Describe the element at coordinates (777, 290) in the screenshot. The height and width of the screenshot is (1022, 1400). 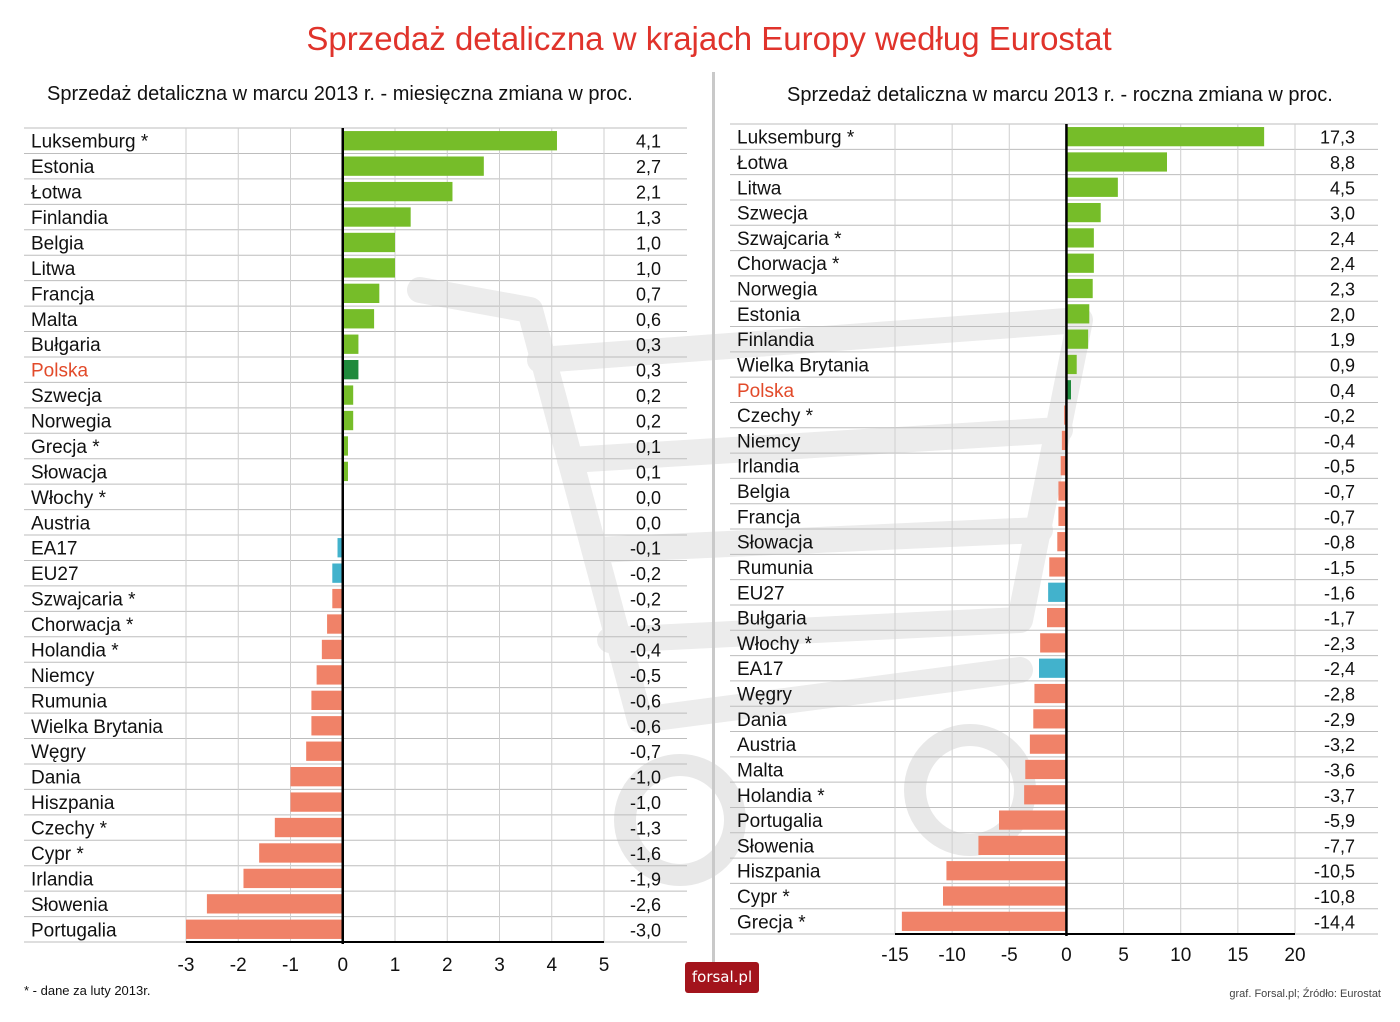
I see `yearly-category-label: Norwegia` at that location.